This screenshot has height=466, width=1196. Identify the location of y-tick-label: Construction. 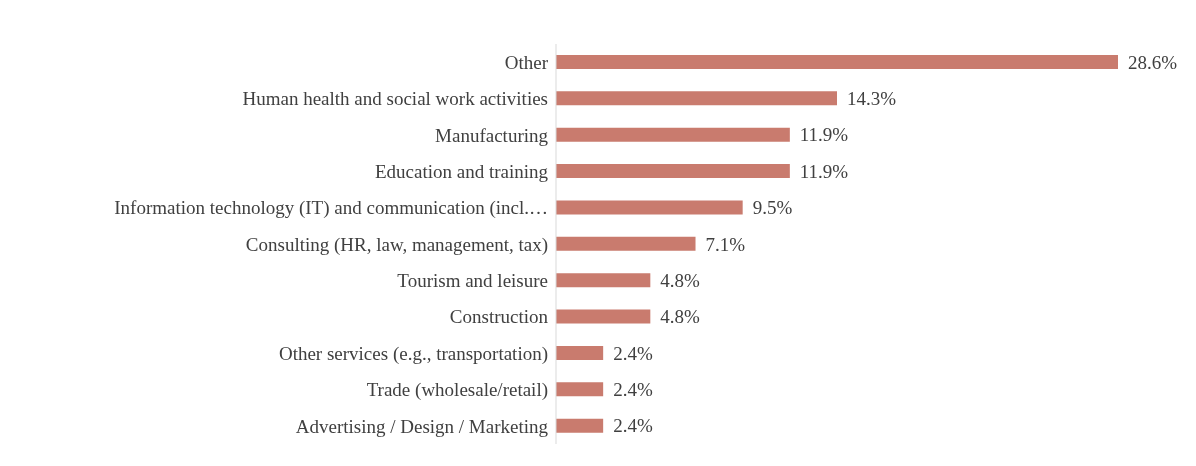
(499, 317).